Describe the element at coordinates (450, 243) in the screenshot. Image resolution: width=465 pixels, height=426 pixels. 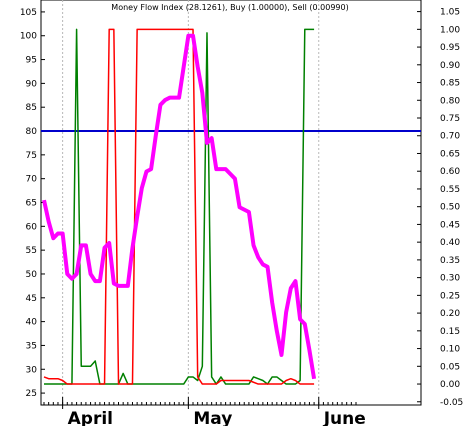
I see `right-tick-label: 0.40` at that location.